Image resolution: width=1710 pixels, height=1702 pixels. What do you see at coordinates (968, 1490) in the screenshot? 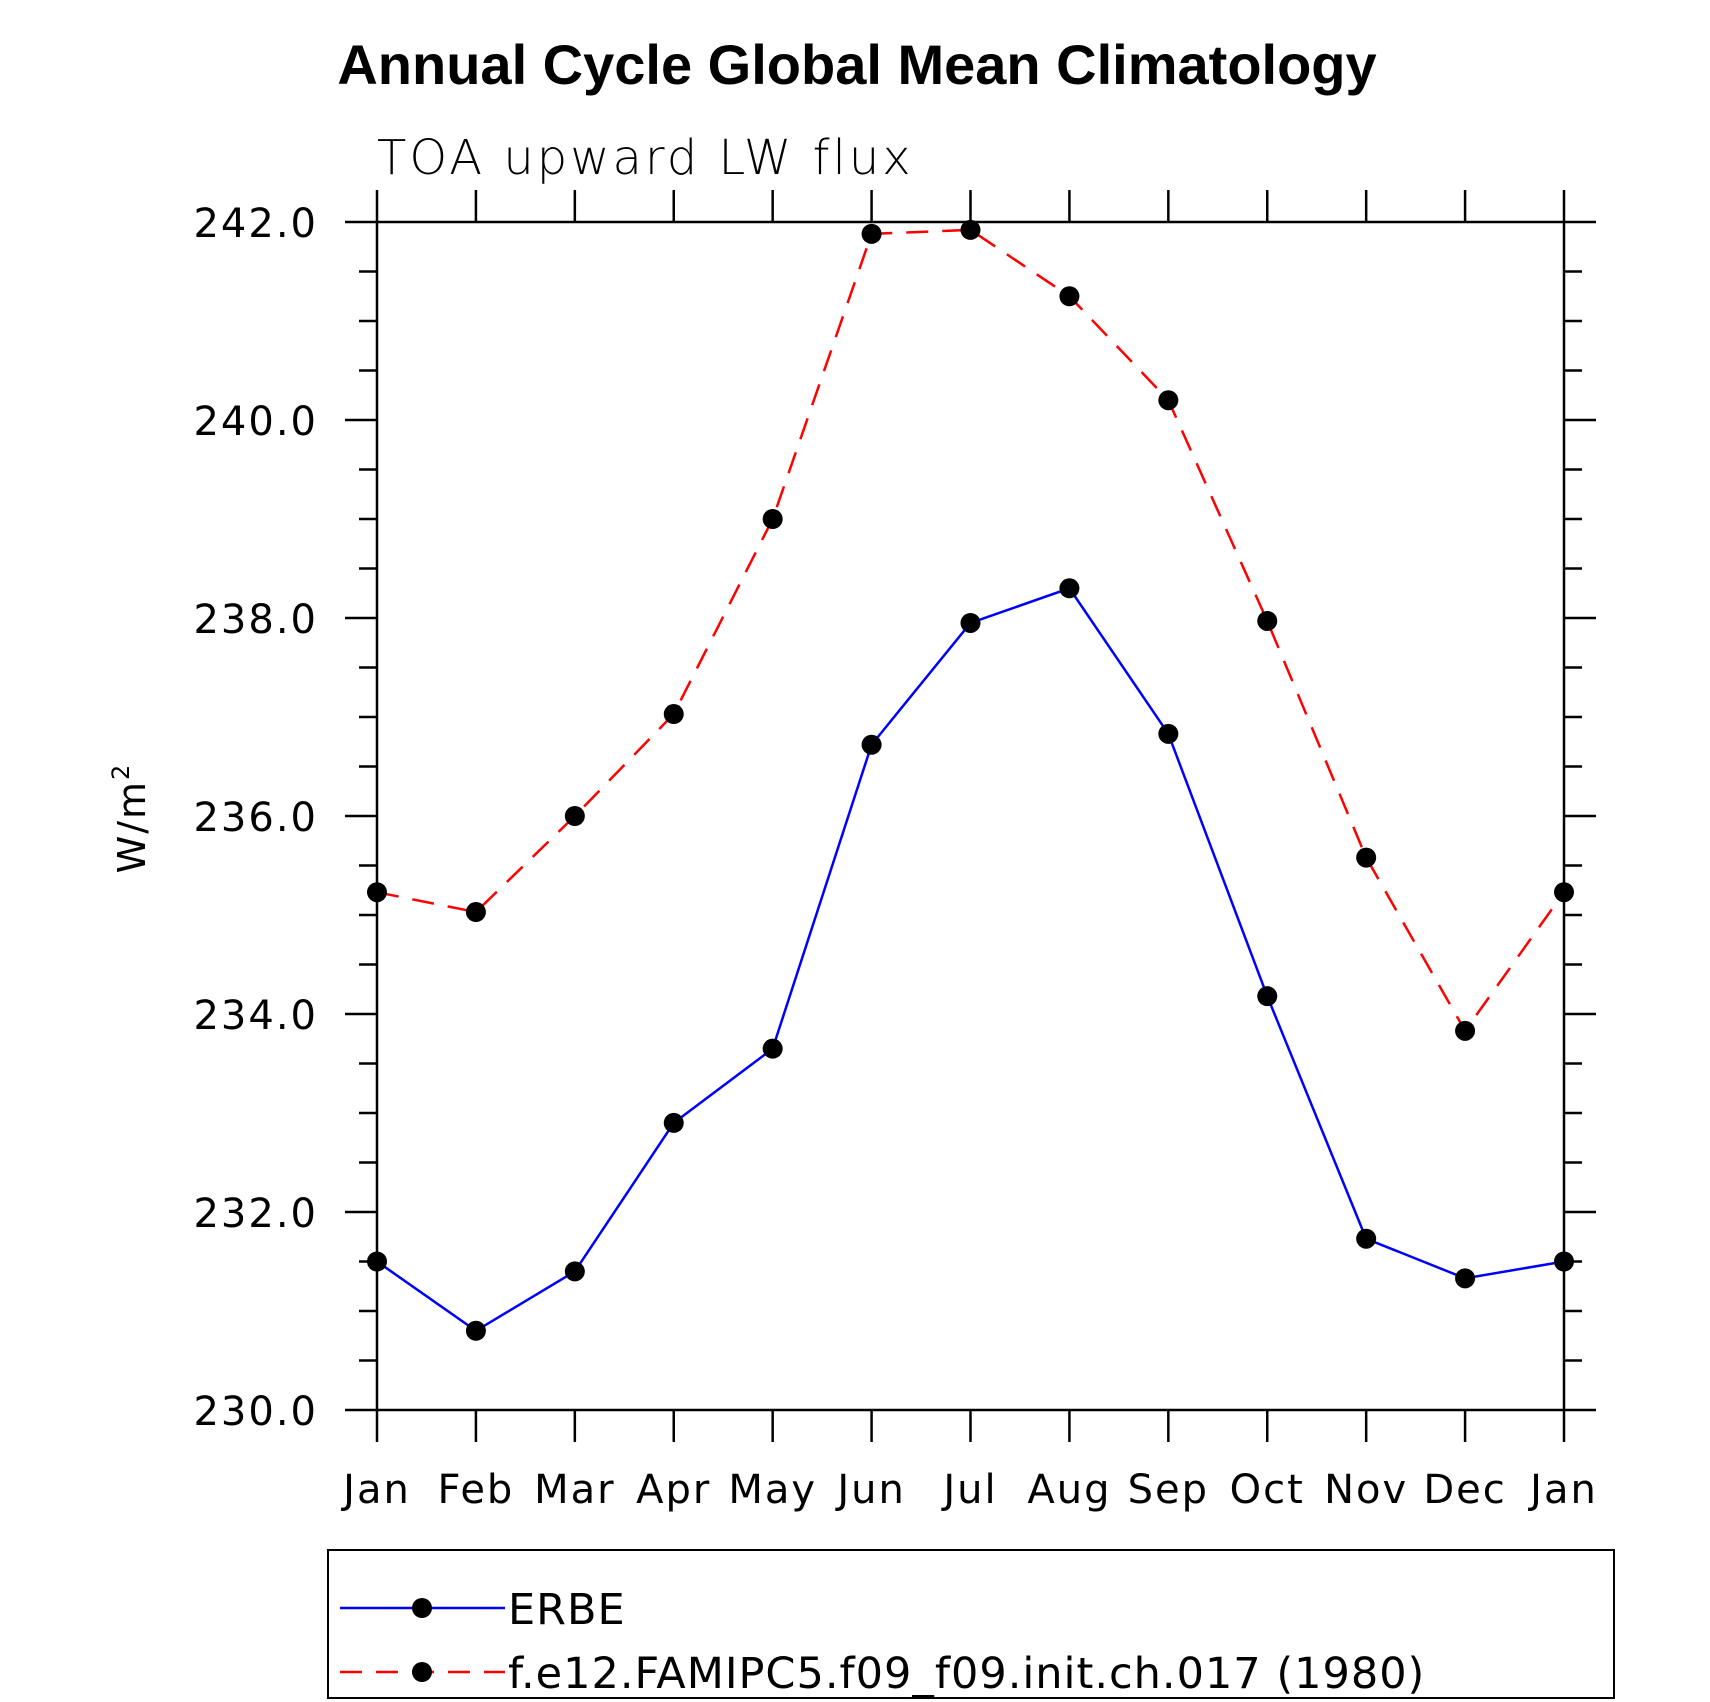
I see `x-tick-label: Jul` at bounding box center [968, 1490].